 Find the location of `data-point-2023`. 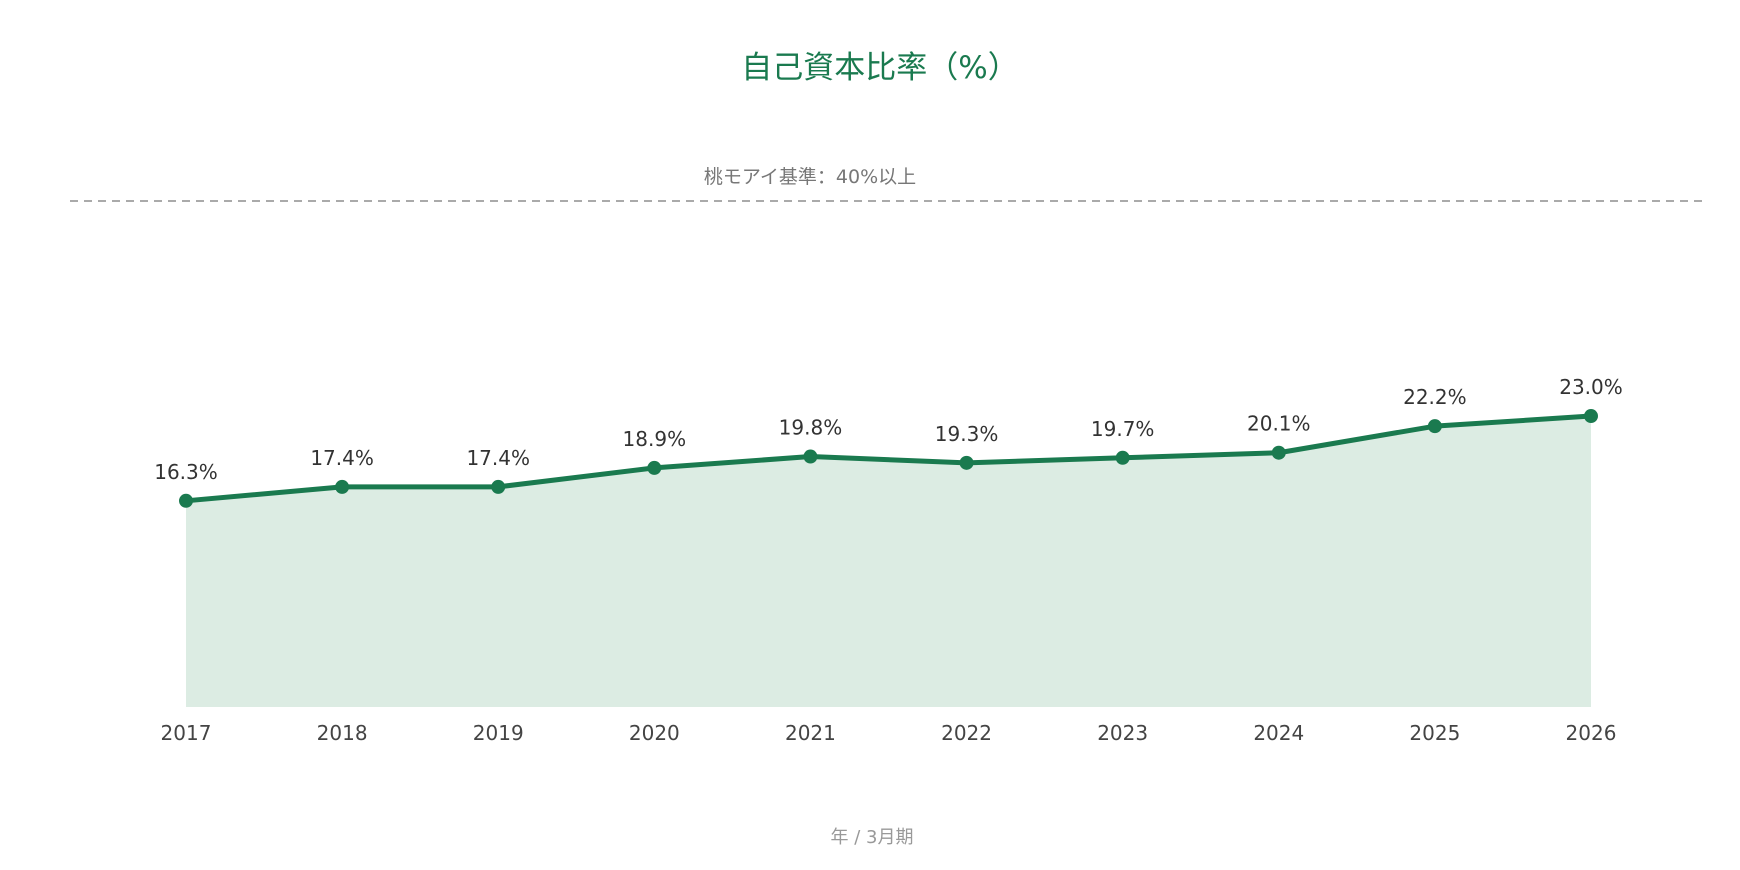

data-point-2023 is located at coordinates (1122, 457).